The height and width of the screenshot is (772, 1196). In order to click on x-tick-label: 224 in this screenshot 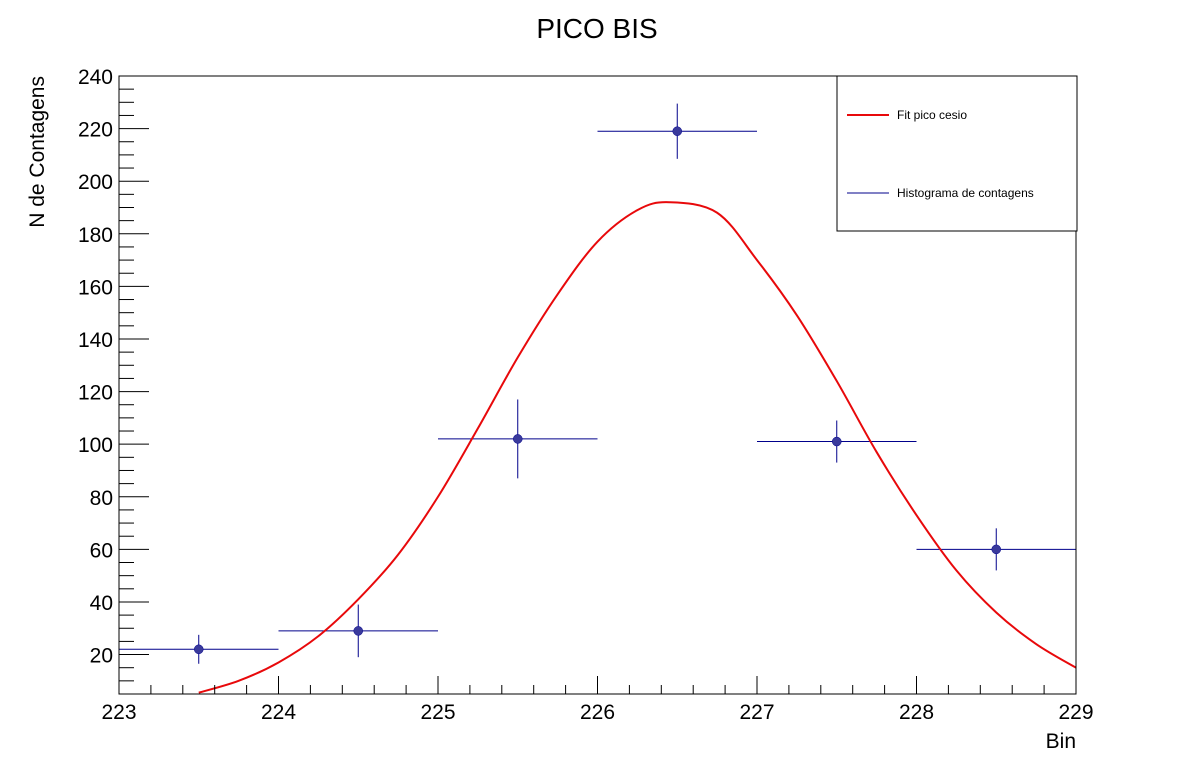, I will do `click(278, 712)`.